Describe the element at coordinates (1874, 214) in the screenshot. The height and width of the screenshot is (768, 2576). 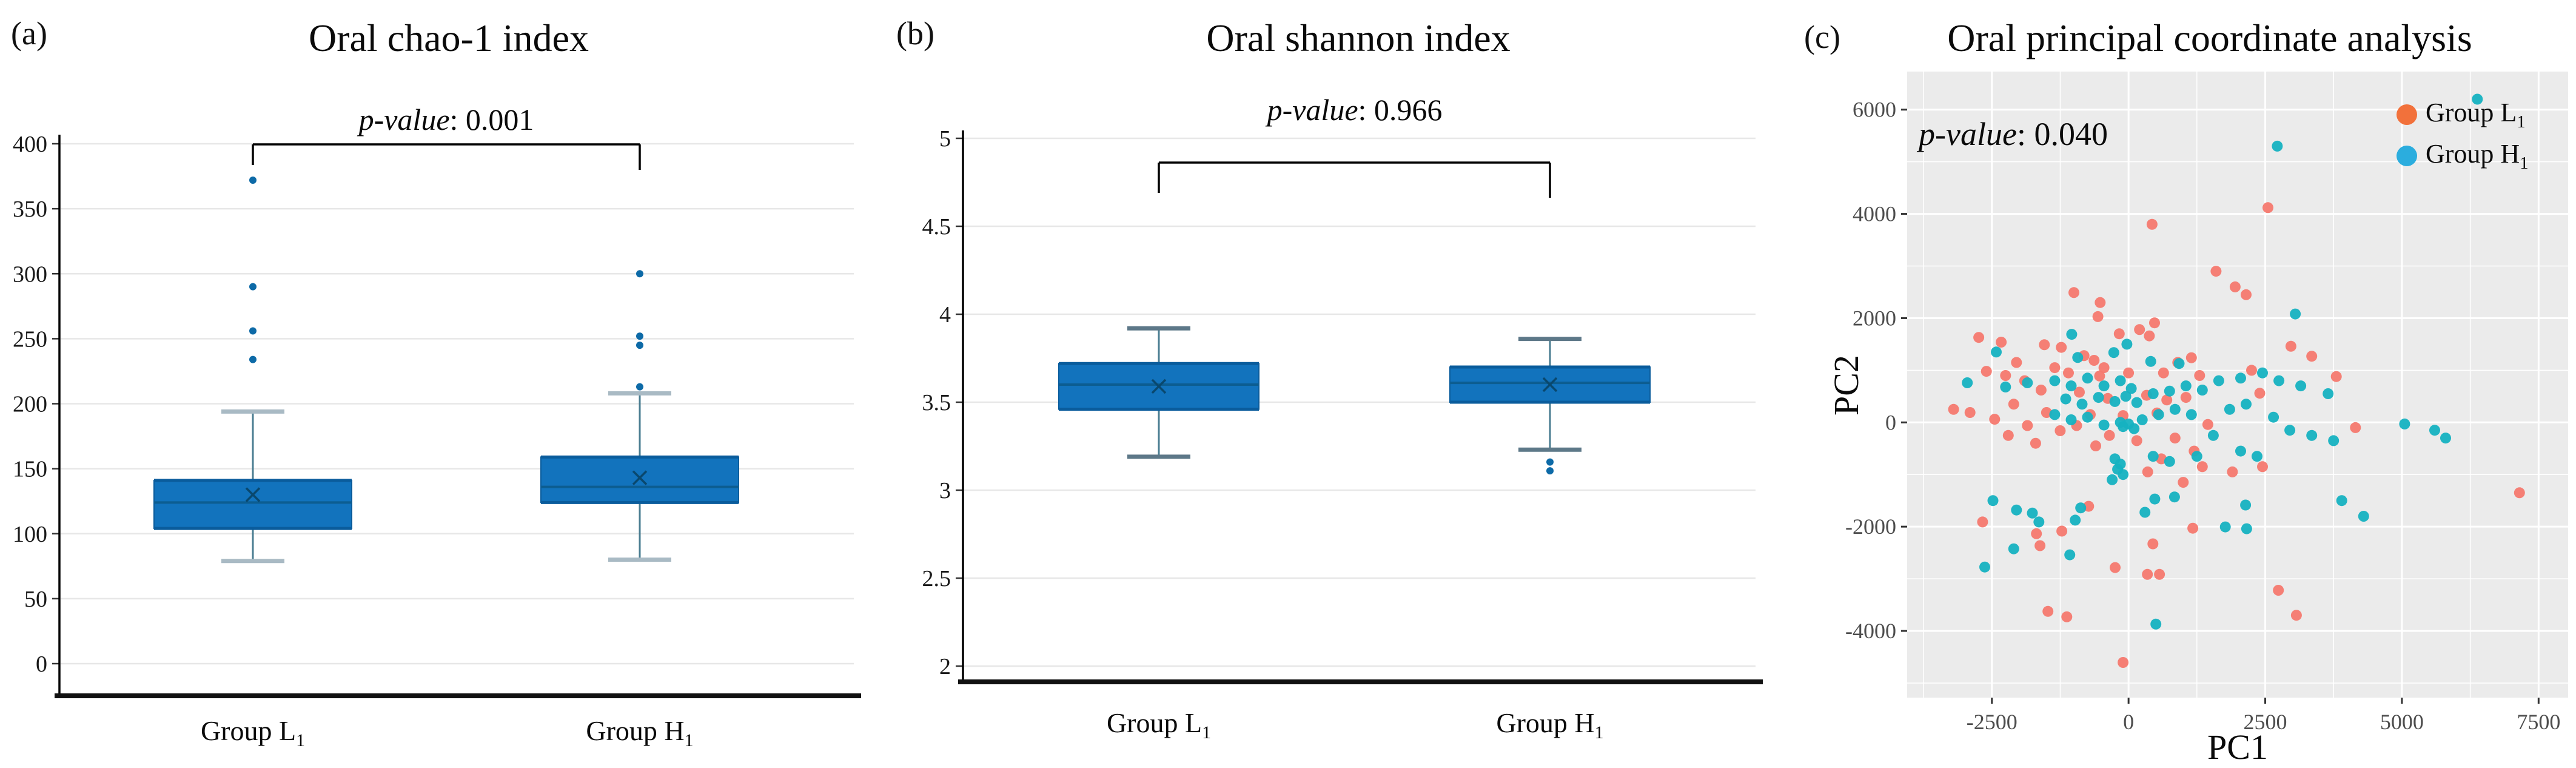
I see `y-tick-label: 4000` at that location.